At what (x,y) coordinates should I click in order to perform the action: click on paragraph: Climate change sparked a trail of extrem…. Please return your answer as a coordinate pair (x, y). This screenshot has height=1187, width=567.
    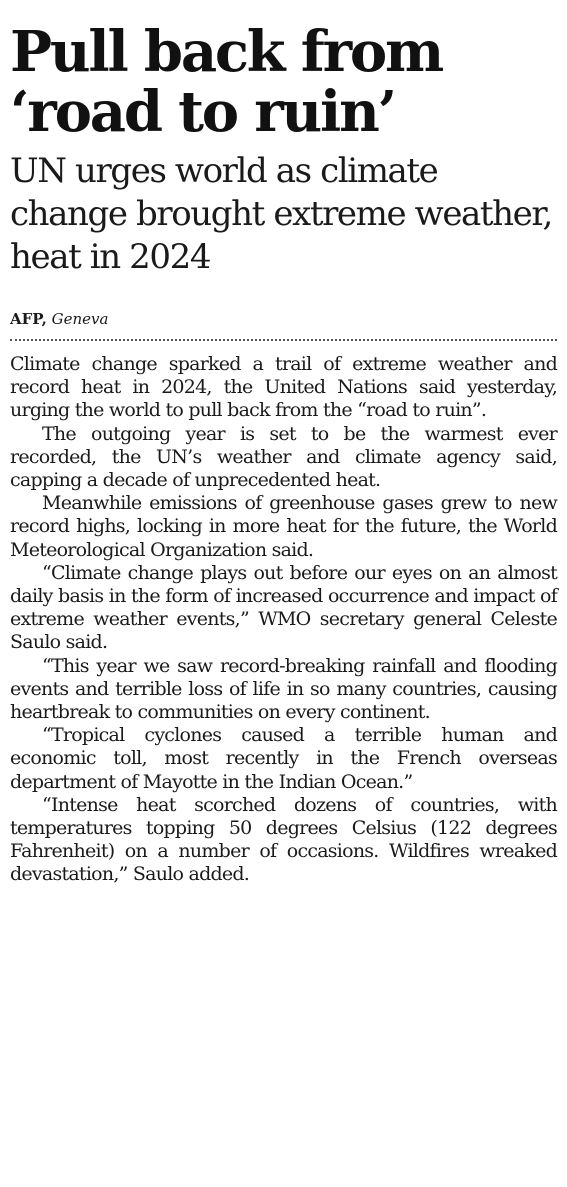
    Looking at the image, I should click on (284, 387).